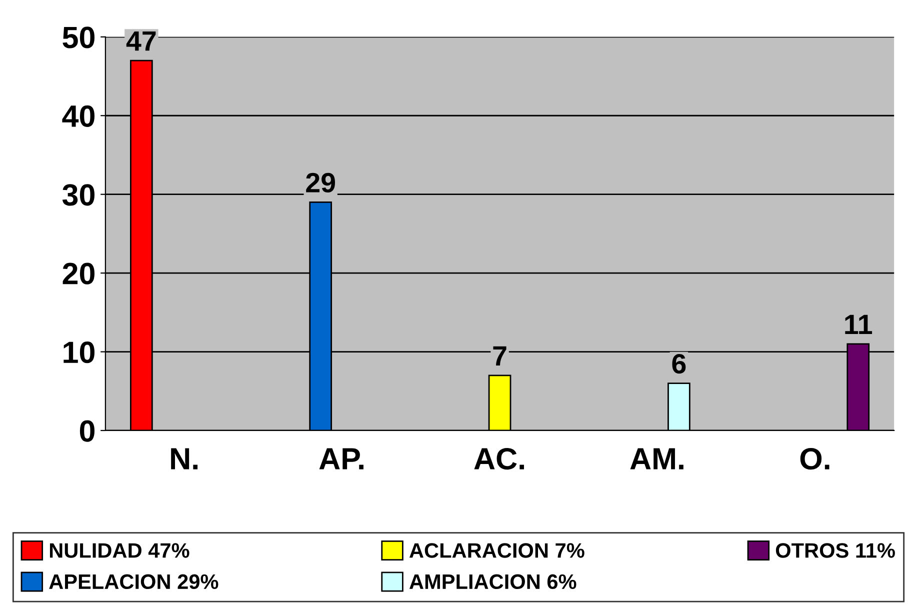 This screenshot has height=615, width=917. I want to click on y-tick-label: 30, so click(78, 195).